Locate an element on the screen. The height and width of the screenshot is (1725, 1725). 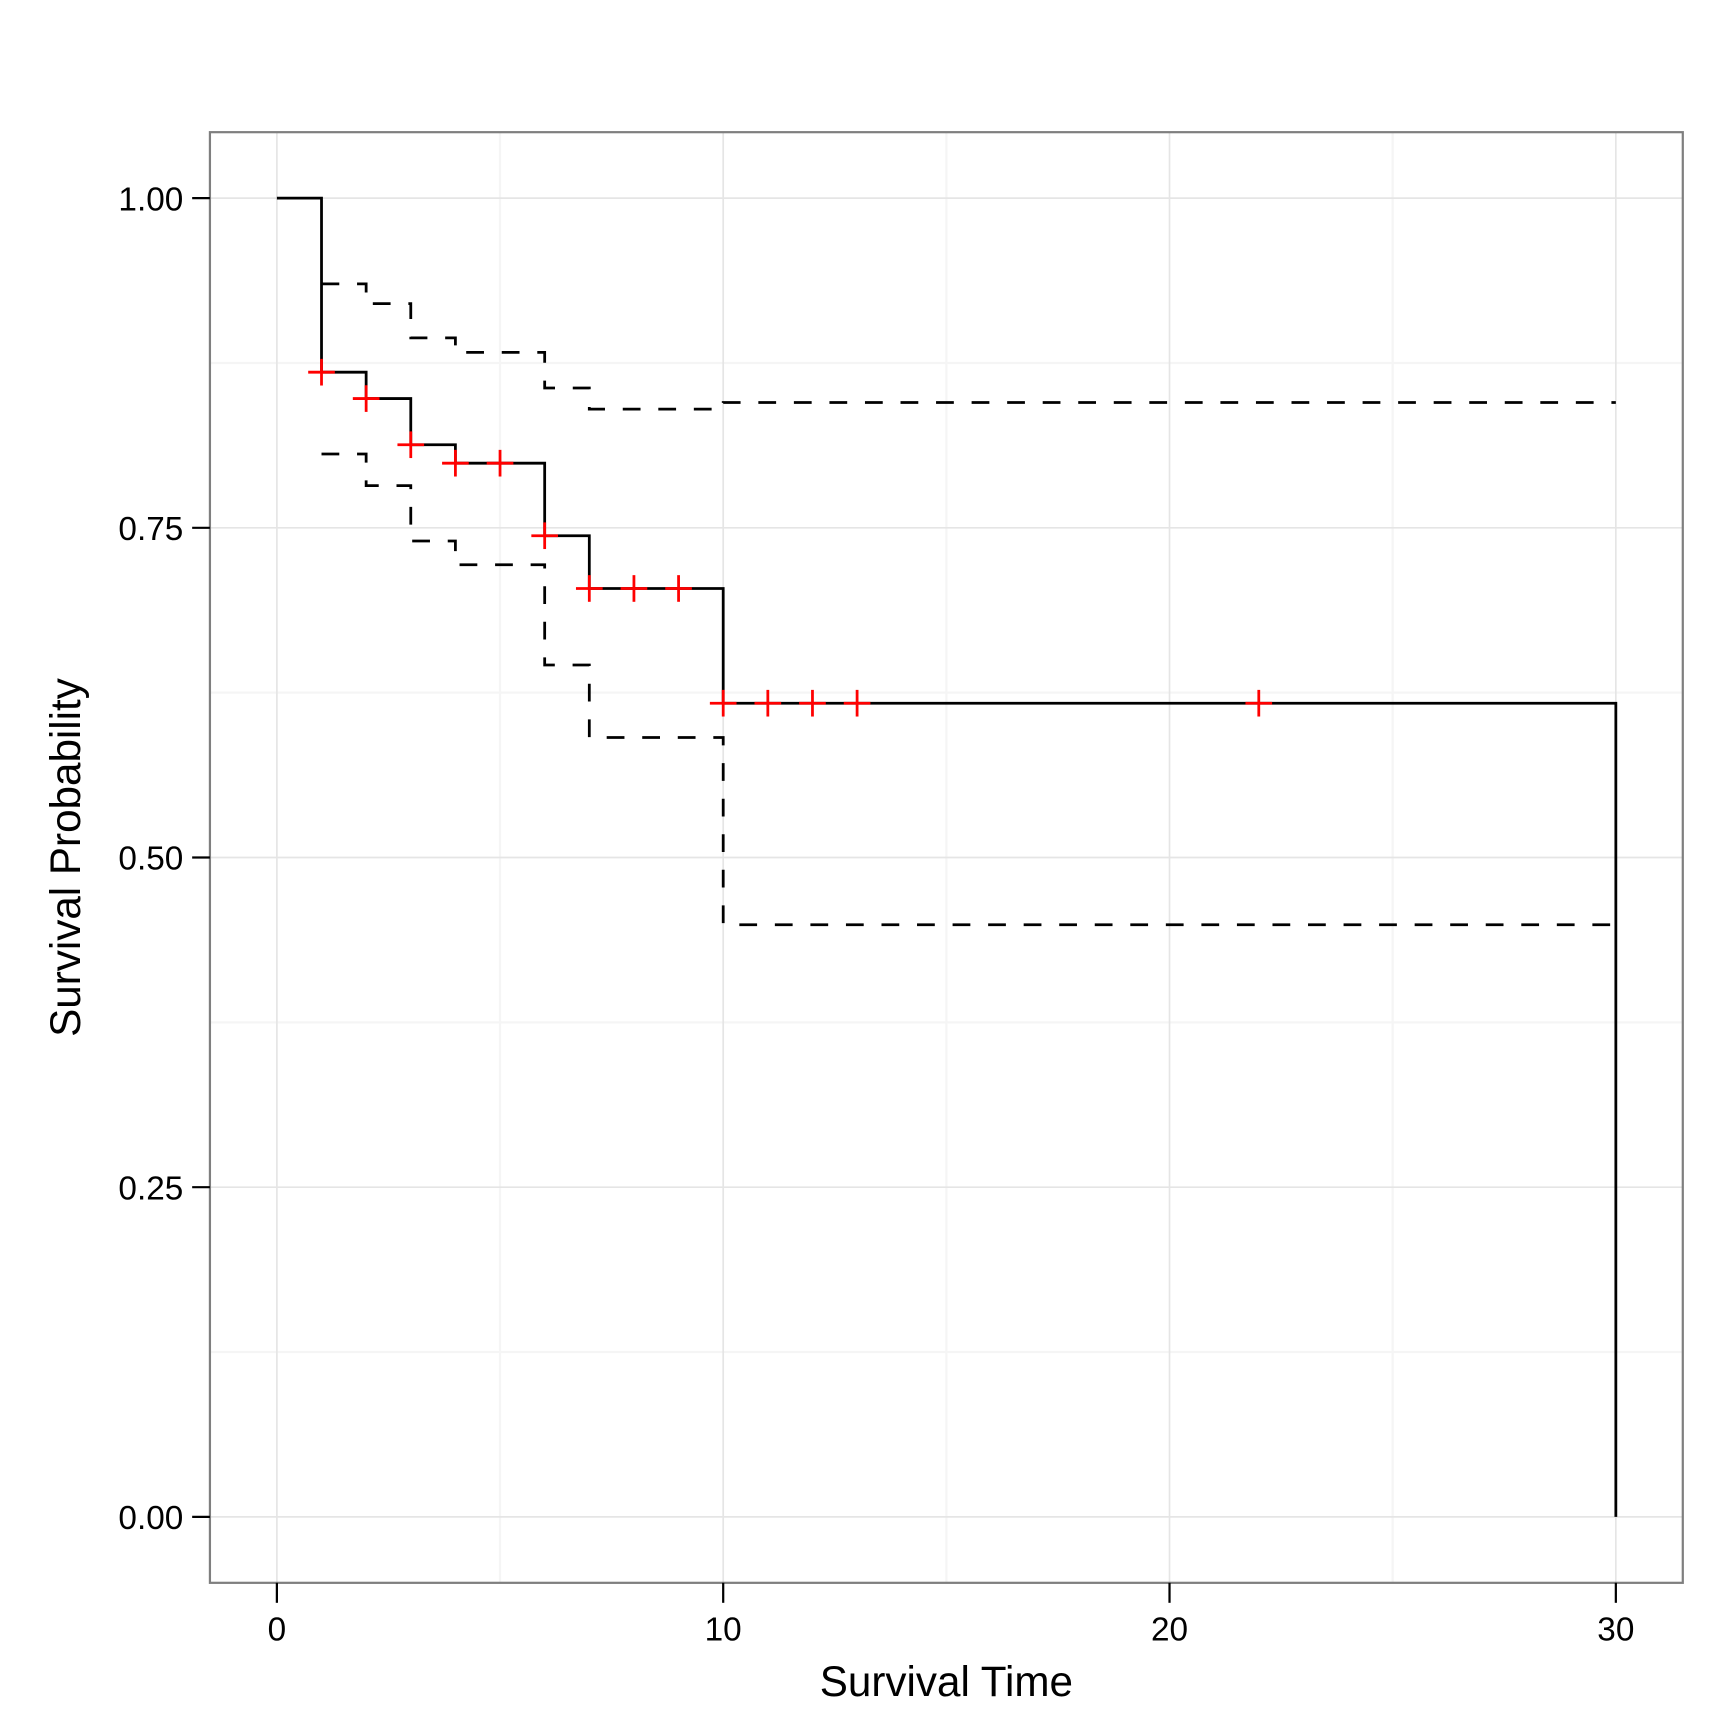
y-tick-label: 0.75 is located at coordinates (150, 529).